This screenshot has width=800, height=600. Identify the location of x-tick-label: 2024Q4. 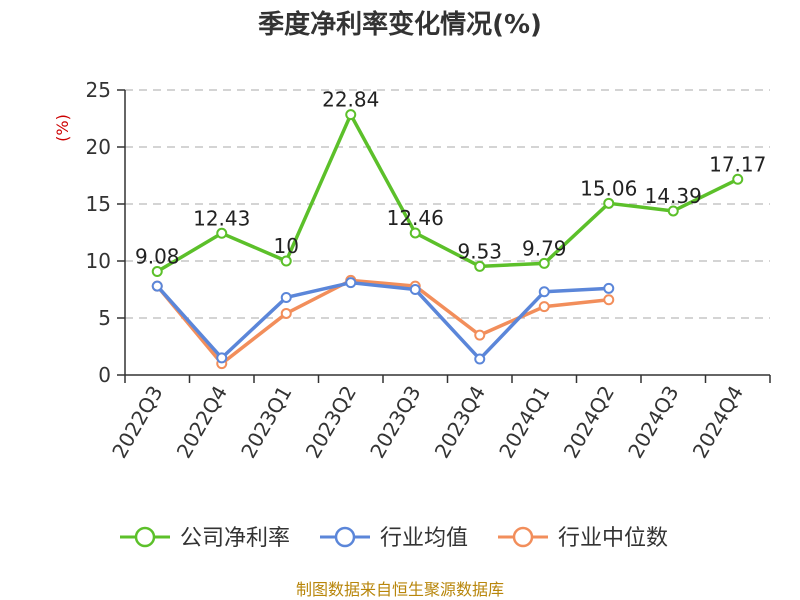
(718, 422).